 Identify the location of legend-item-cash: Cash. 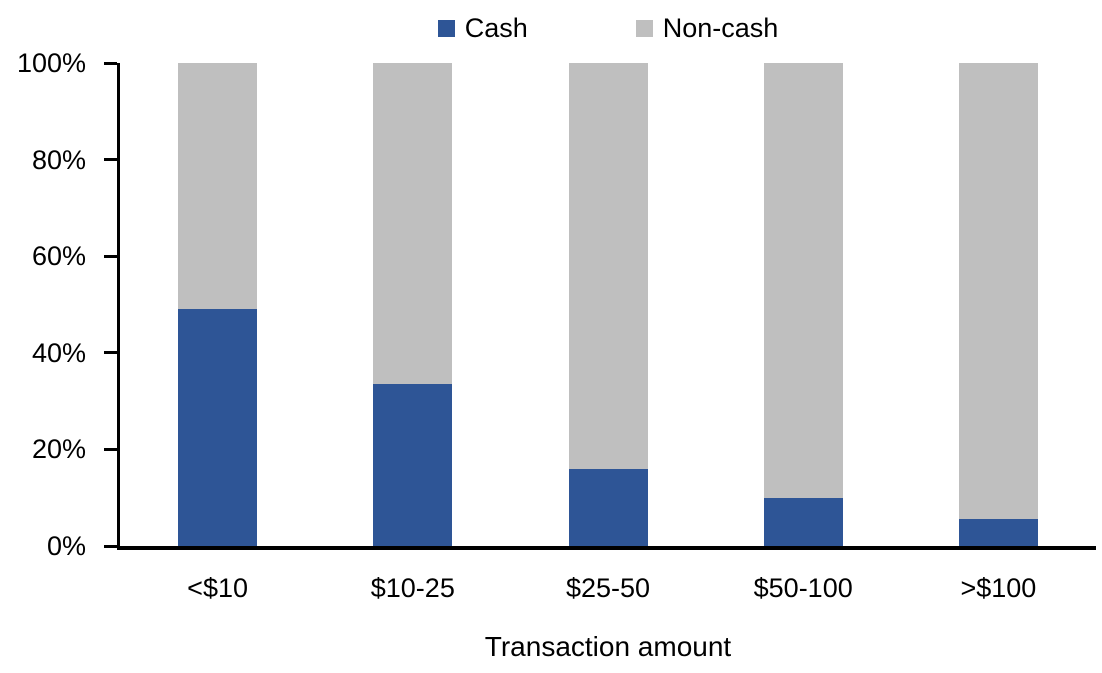
(482, 28).